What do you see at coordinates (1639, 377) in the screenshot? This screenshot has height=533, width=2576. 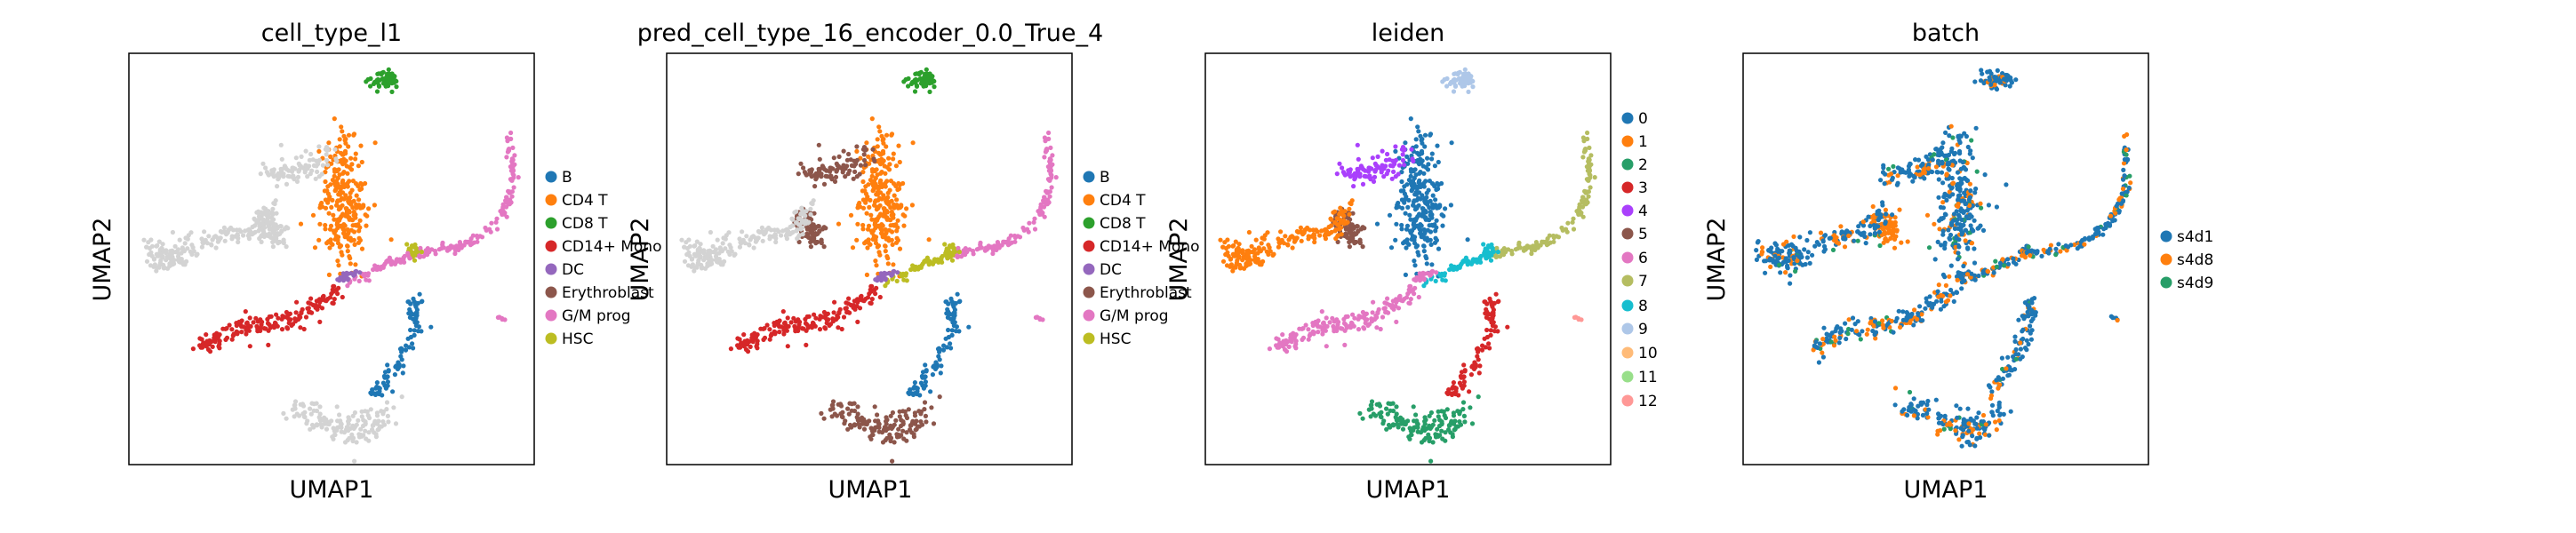 I see `legend-item: 11` at bounding box center [1639, 377].